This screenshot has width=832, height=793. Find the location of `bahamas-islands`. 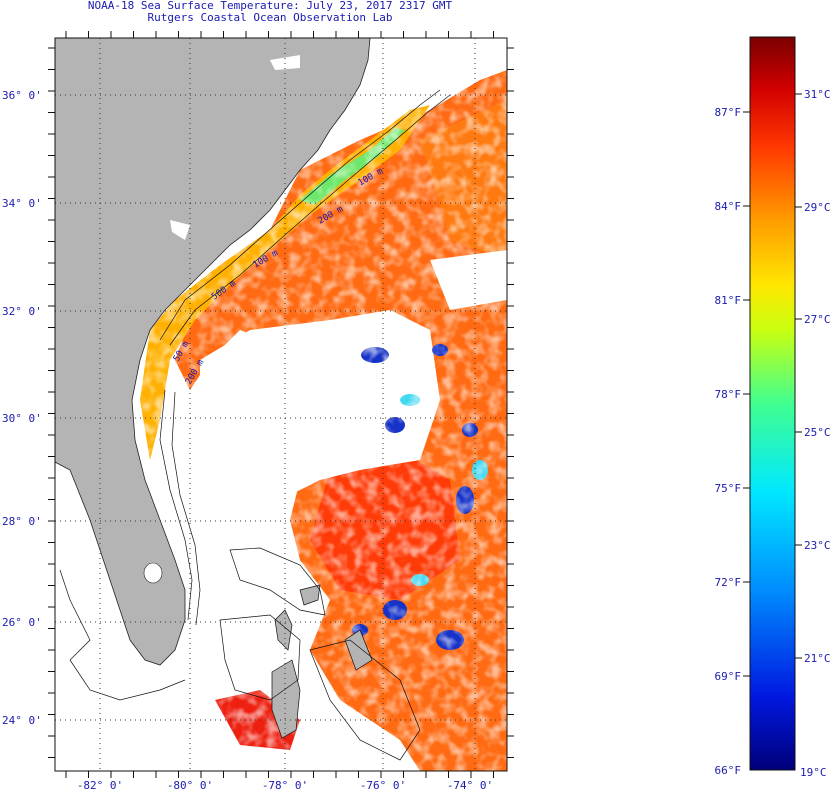

bahamas-islands is located at coordinates (322, 661).